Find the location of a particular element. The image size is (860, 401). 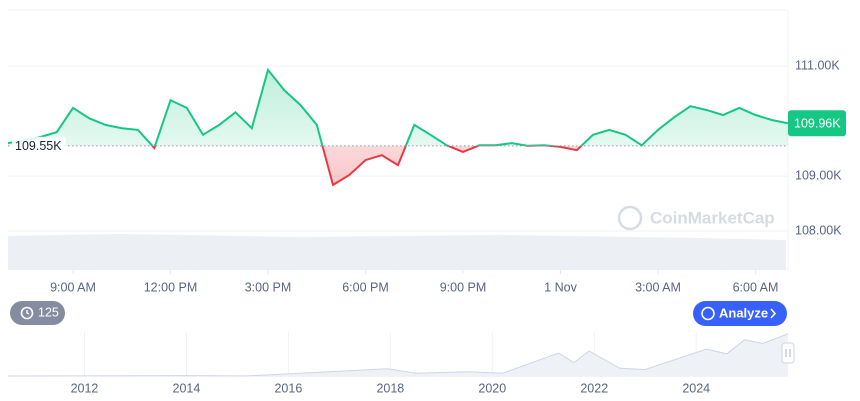

y-tick-label: 108.00K is located at coordinates (818, 230).